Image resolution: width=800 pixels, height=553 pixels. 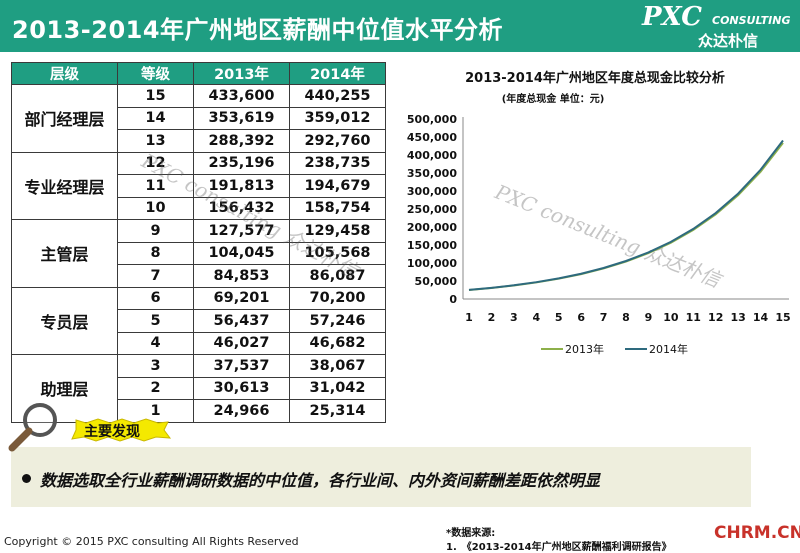 I want to click on grade-cell: 3, so click(x=155, y=366).